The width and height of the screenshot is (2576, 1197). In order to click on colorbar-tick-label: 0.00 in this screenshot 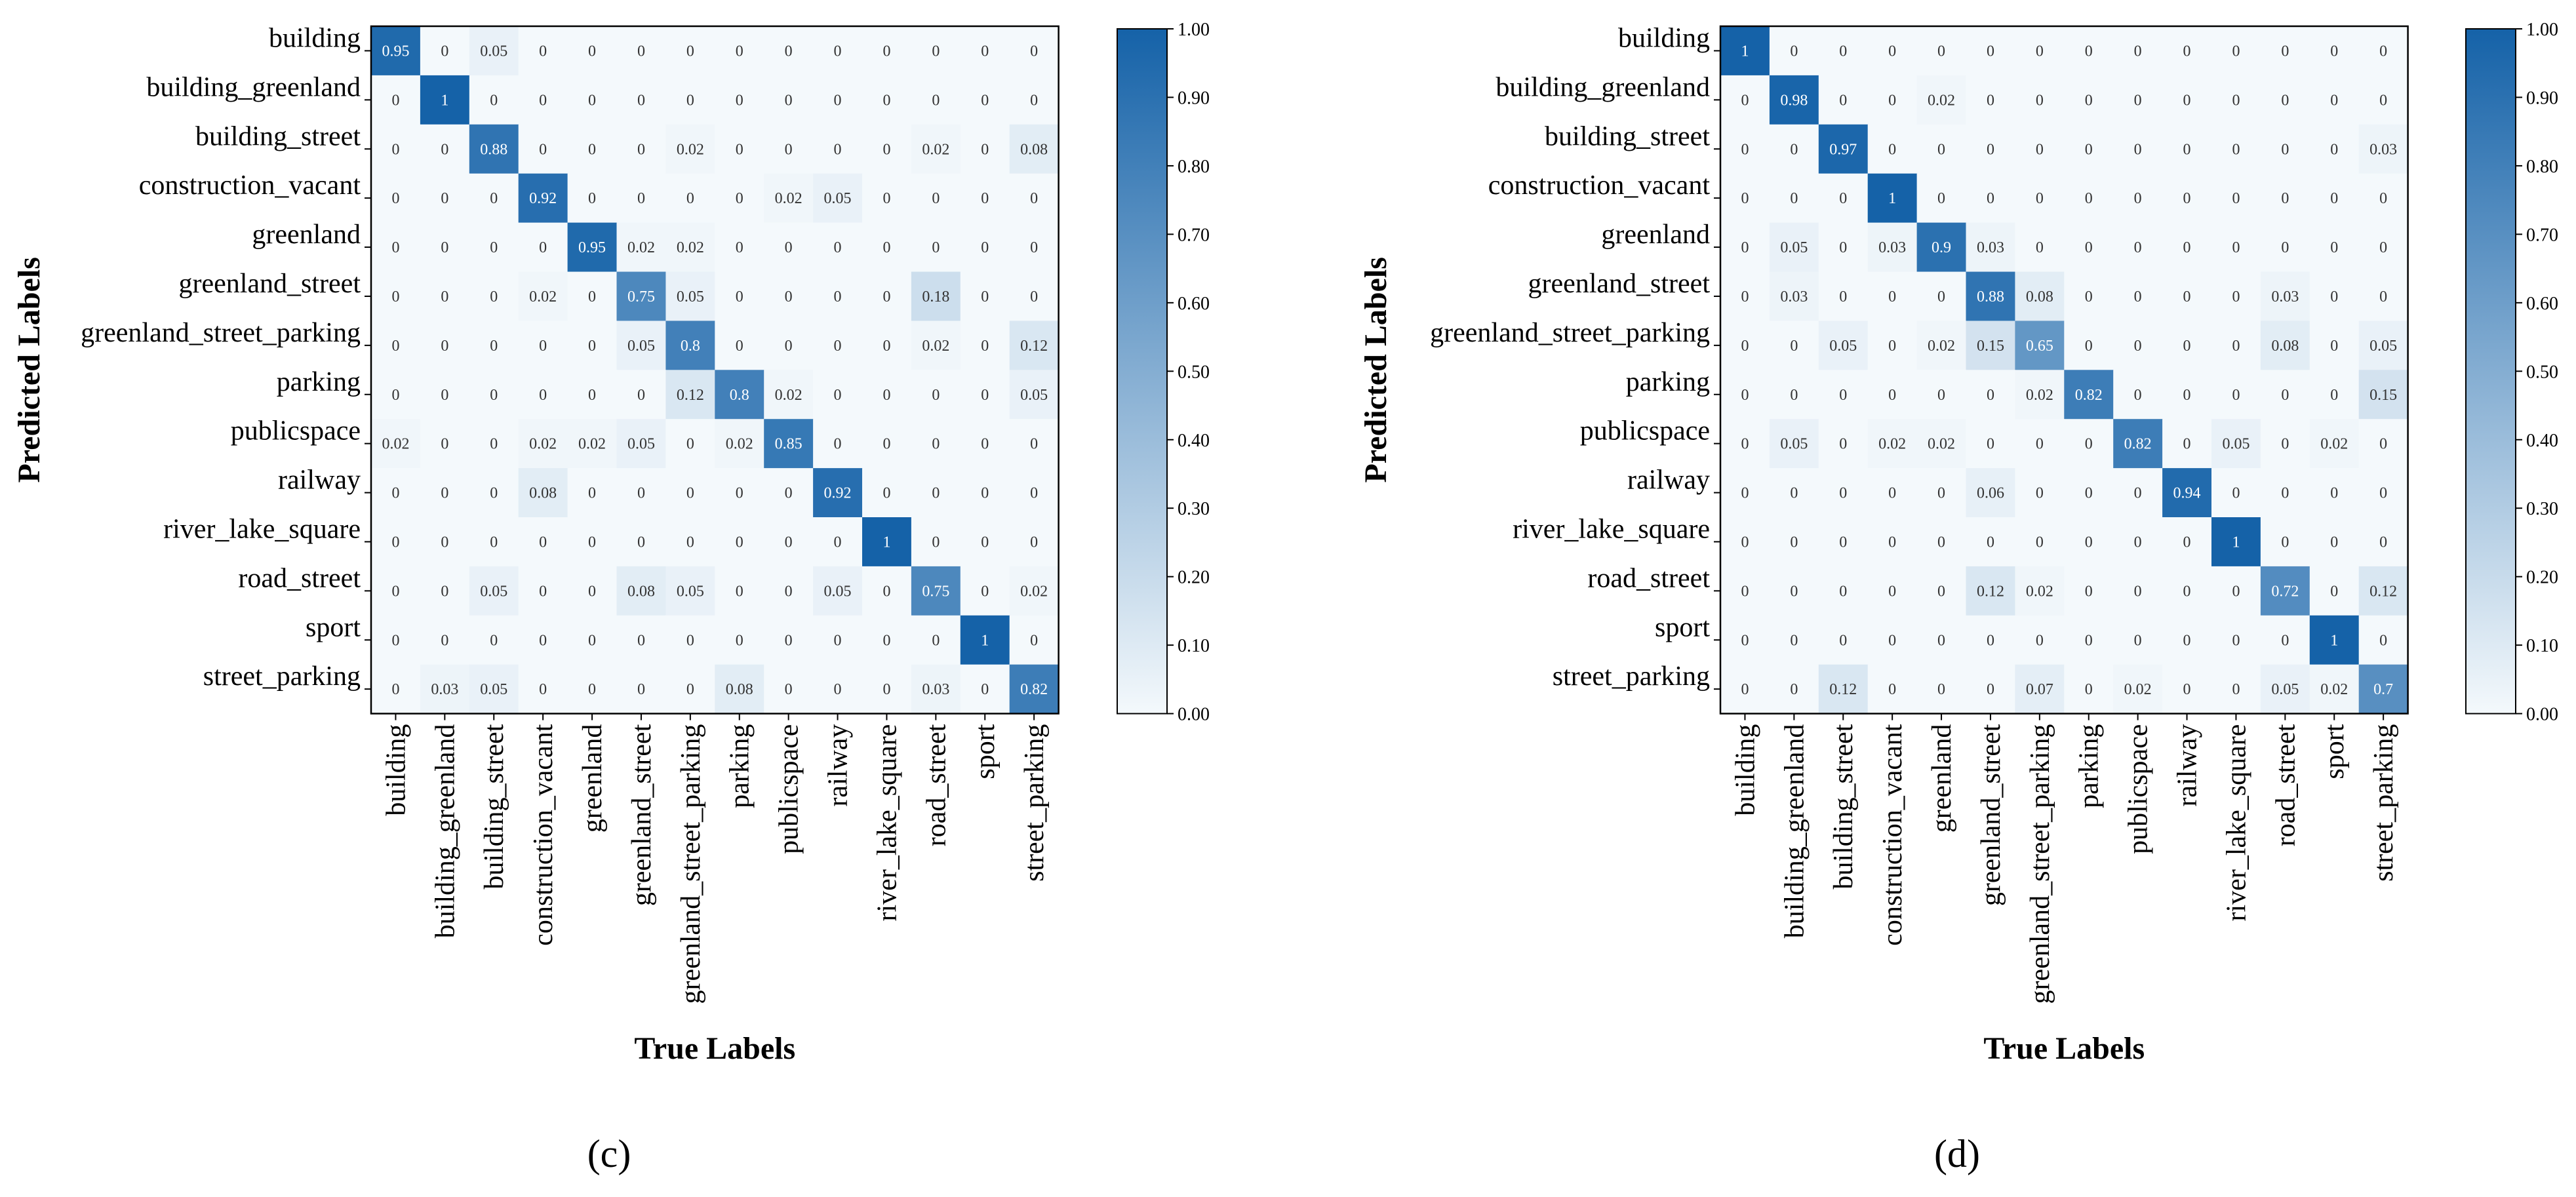, I will do `click(2542, 715)`.